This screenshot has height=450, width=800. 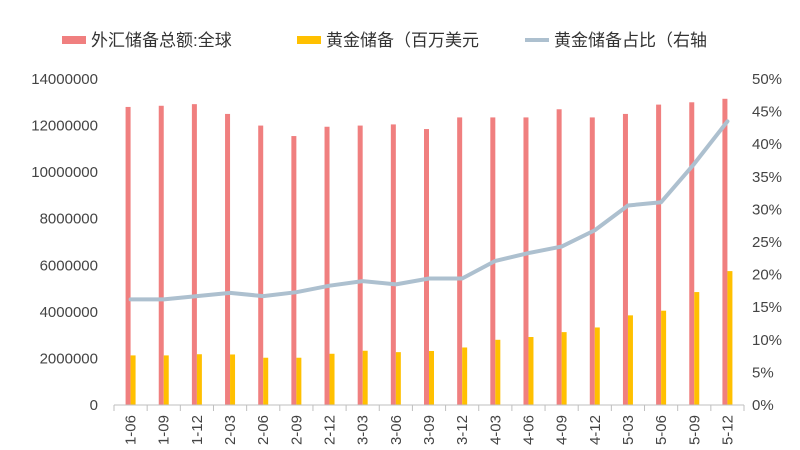 What do you see at coordinates (330, 430) in the screenshot?
I see `x-tick-label-6: 2-12` at bounding box center [330, 430].